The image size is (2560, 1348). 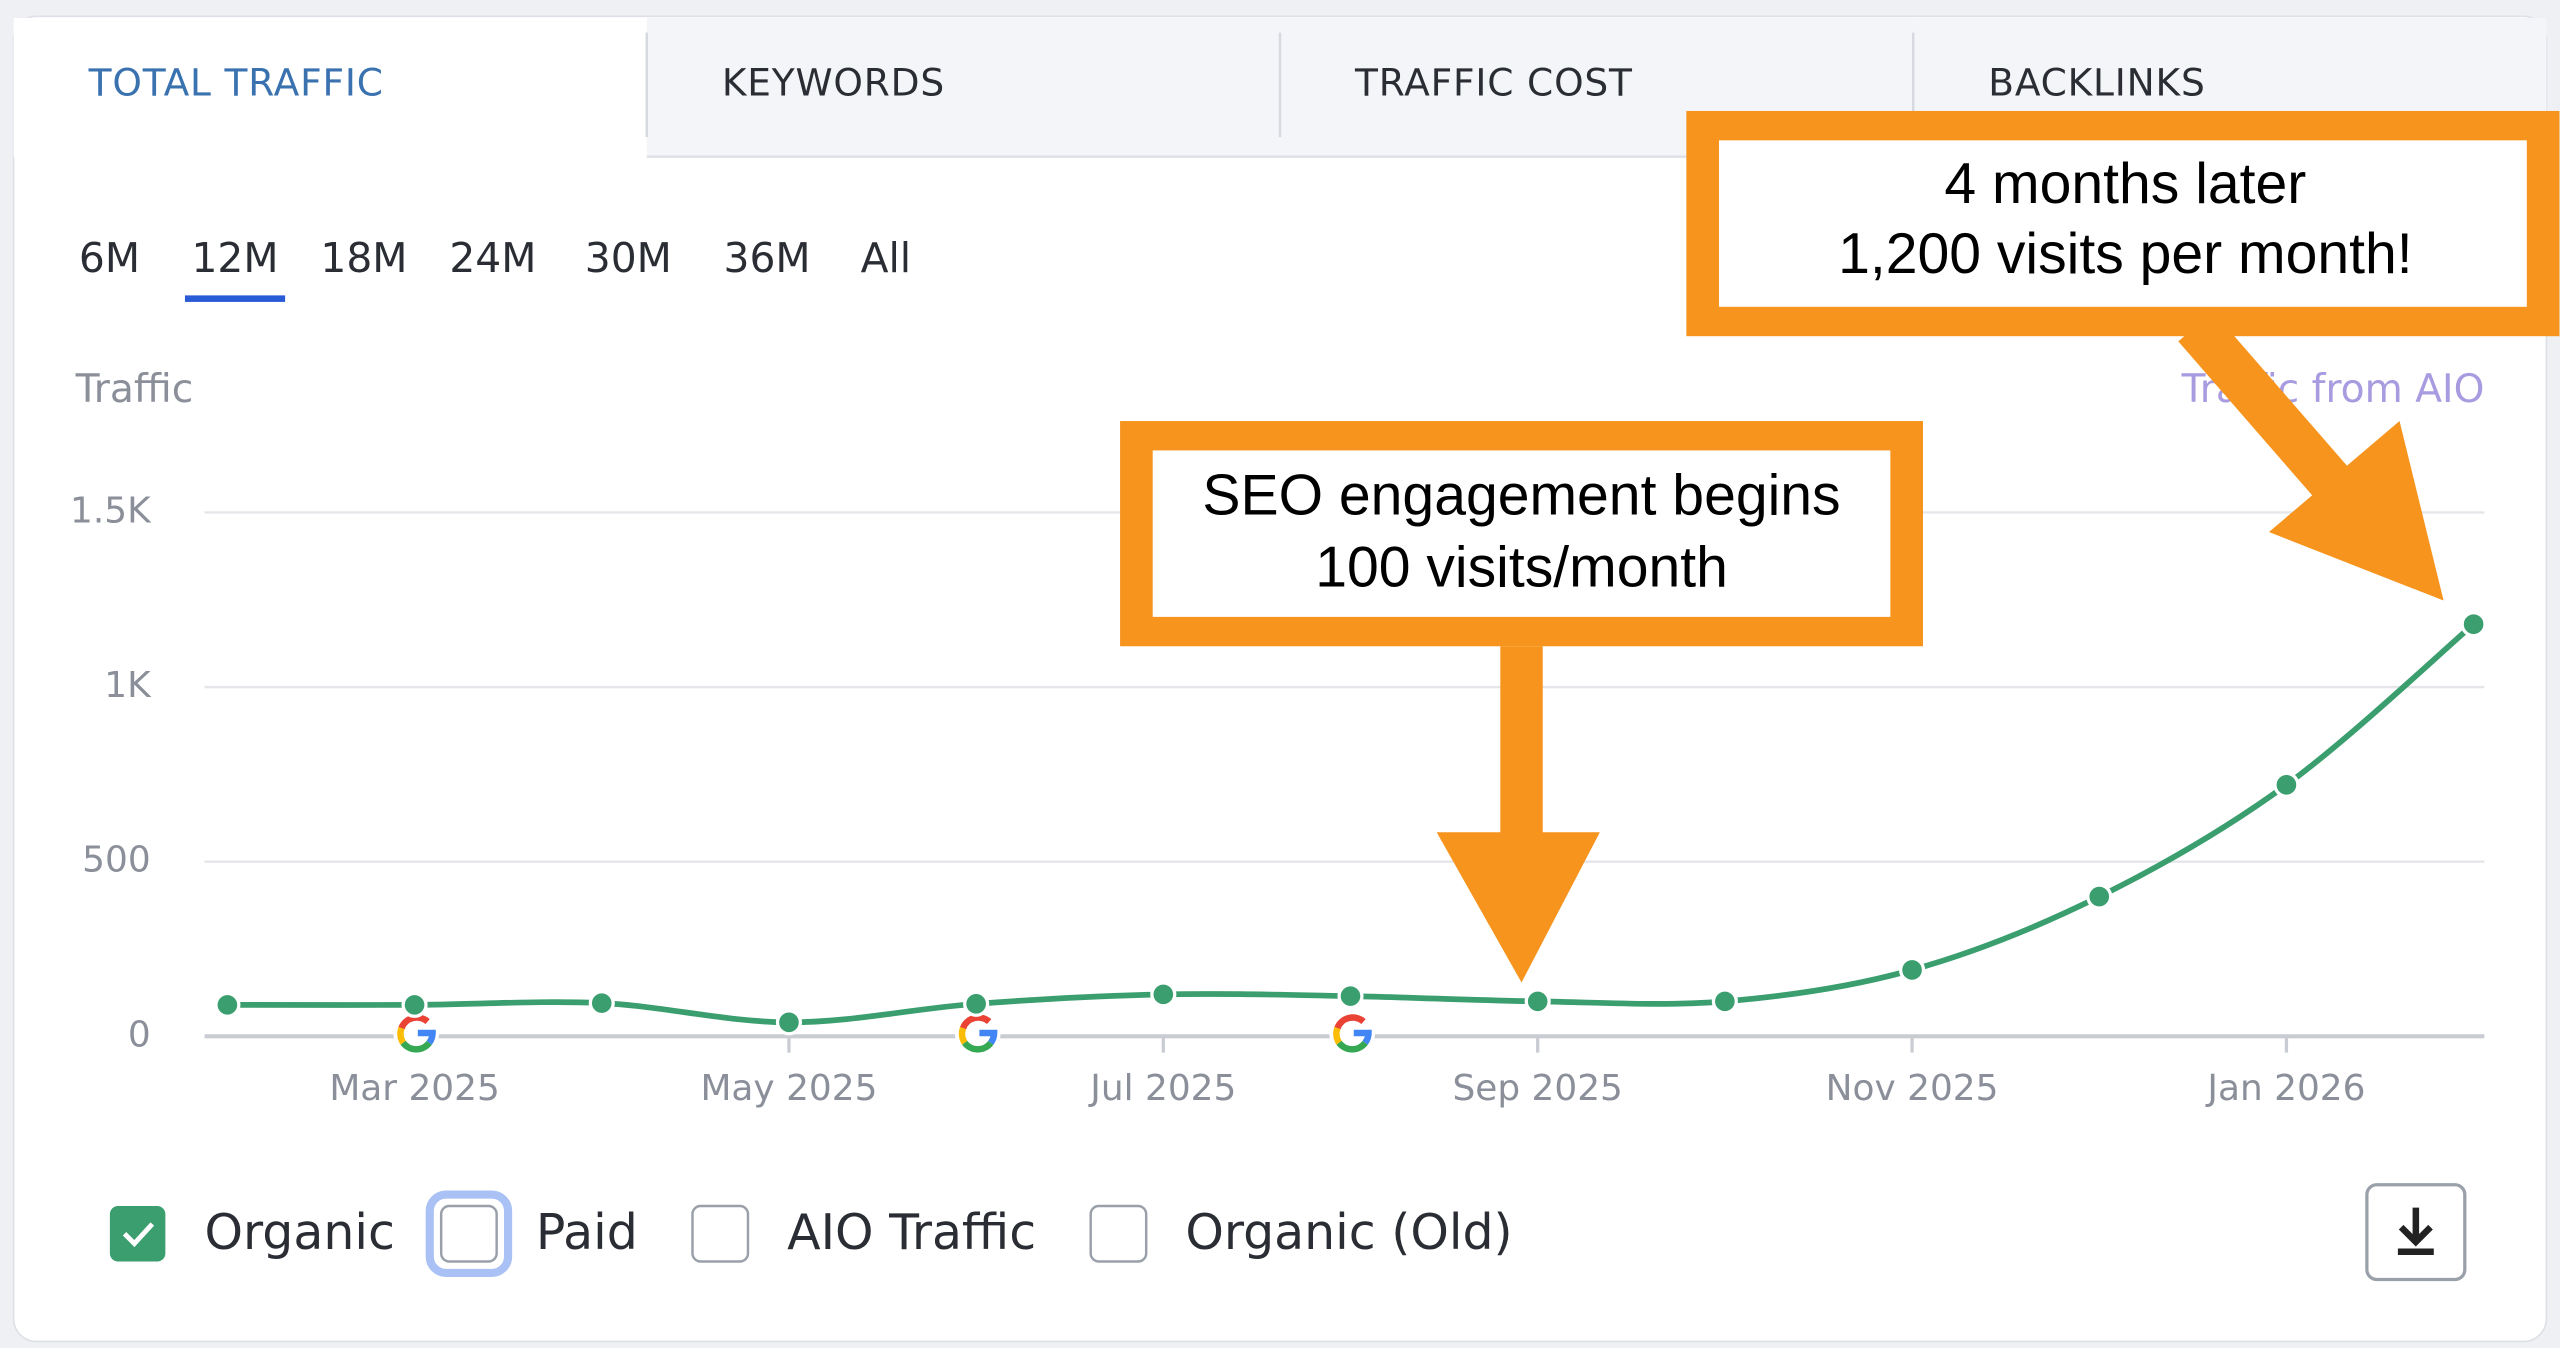 I want to click on x-tick-label: Jul 2025, so click(x=1162, y=1088).